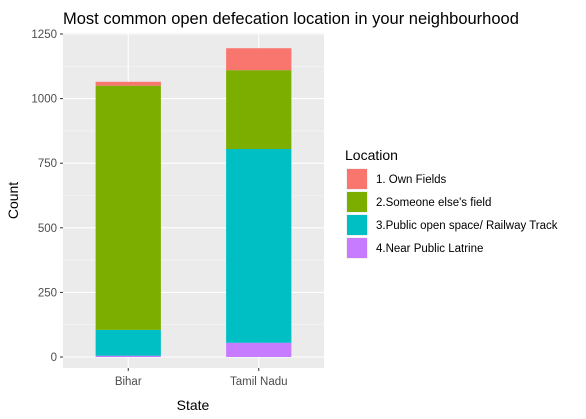 This screenshot has height=419, width=586. I want to click on x-tick-label: Tamil Nadu, so click(259, 382).